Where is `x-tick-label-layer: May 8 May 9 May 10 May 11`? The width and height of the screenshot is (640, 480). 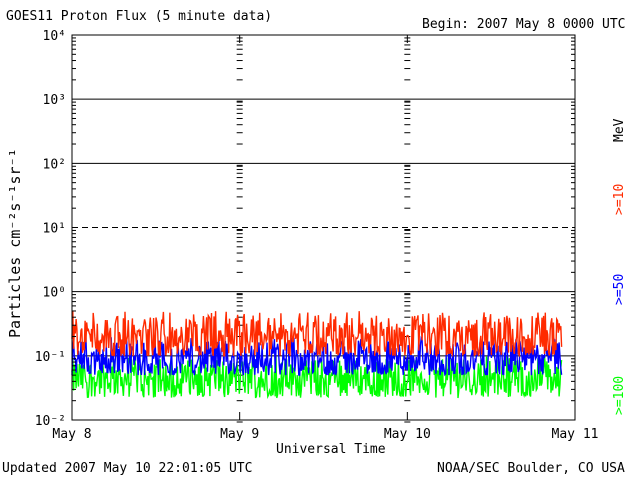 x-tick-label-layer: May 8 May 9 May 10 May 11 is located at coordinates (325, 434).